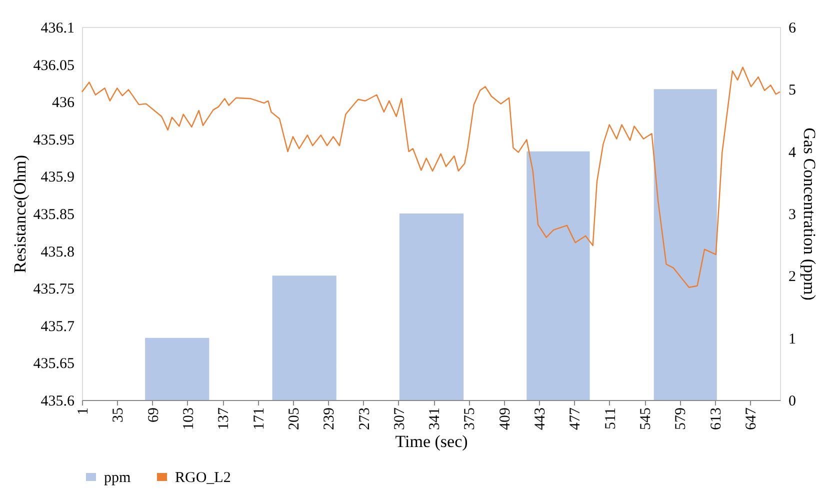 This screenshot has width=828, height=498. I want to click on y-tick-label: 435.75, so click(53, 290).